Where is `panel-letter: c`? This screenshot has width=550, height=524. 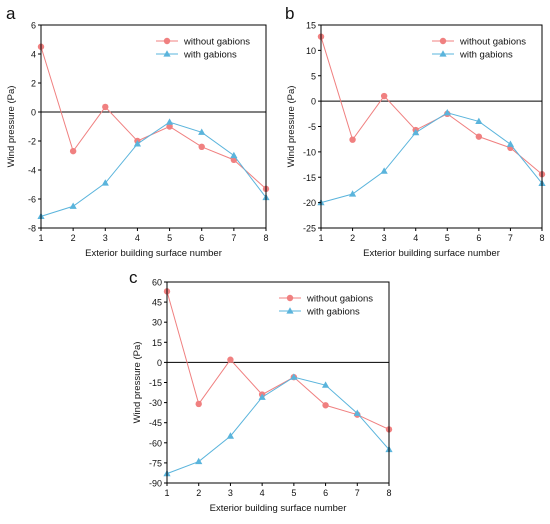 panel-letter: c is located at coordinates (133, 277).